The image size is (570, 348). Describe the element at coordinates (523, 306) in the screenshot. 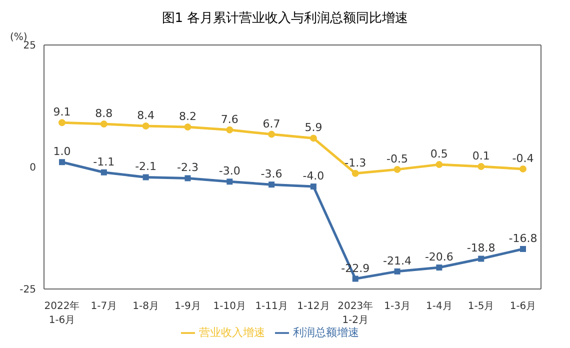

I see `x-tick-label: 1-6月` at that location.